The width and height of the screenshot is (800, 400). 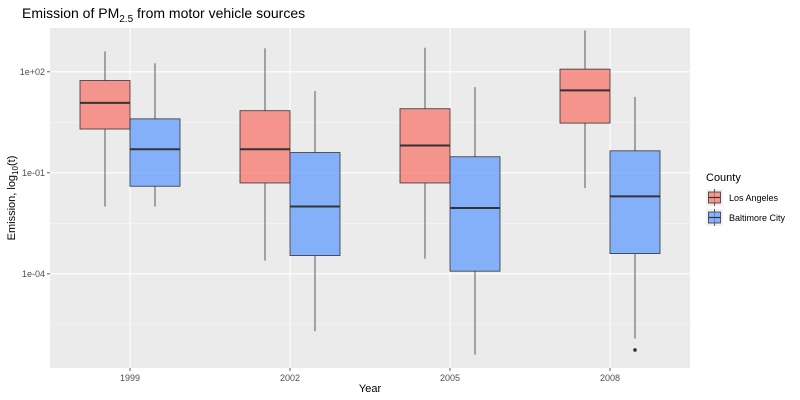 What do you see at coordinates (32, 72) in the screenshot?
I see `y-tick-label-0: 1e+02` at bounding box center [32, 72].